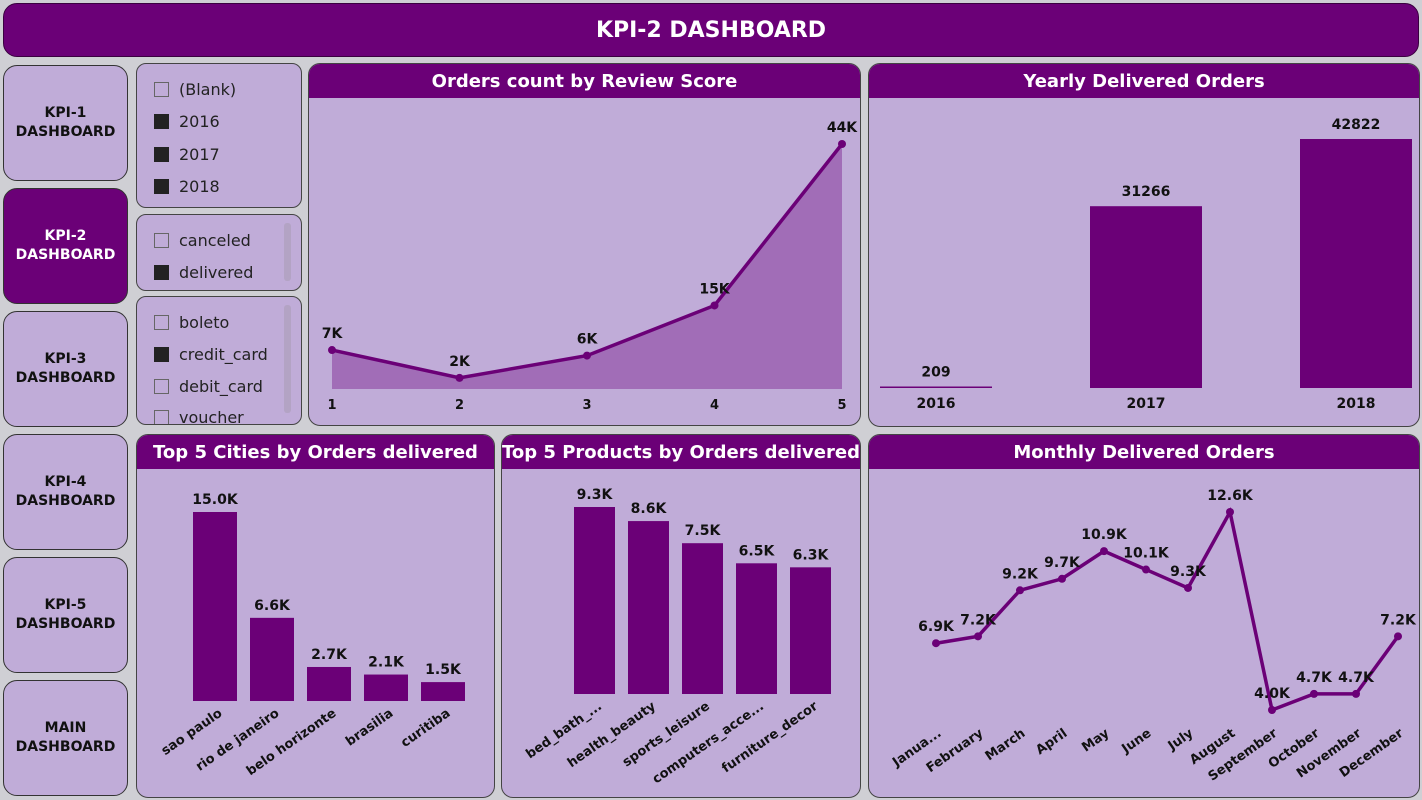  Describe the element at coordinates (460, 362) in the screenshot. I see `review-data-label: 2K` at that location.